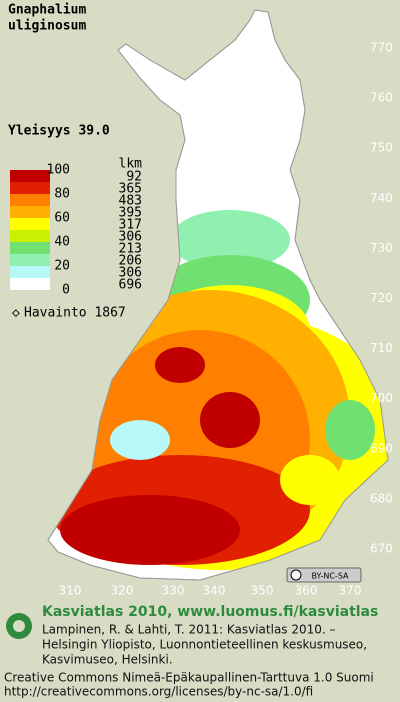 This screenshot has width=400, height=702. Describe the element at coordinates (130, 213) in the screenshot. I see `legend-count: 395` at that location.